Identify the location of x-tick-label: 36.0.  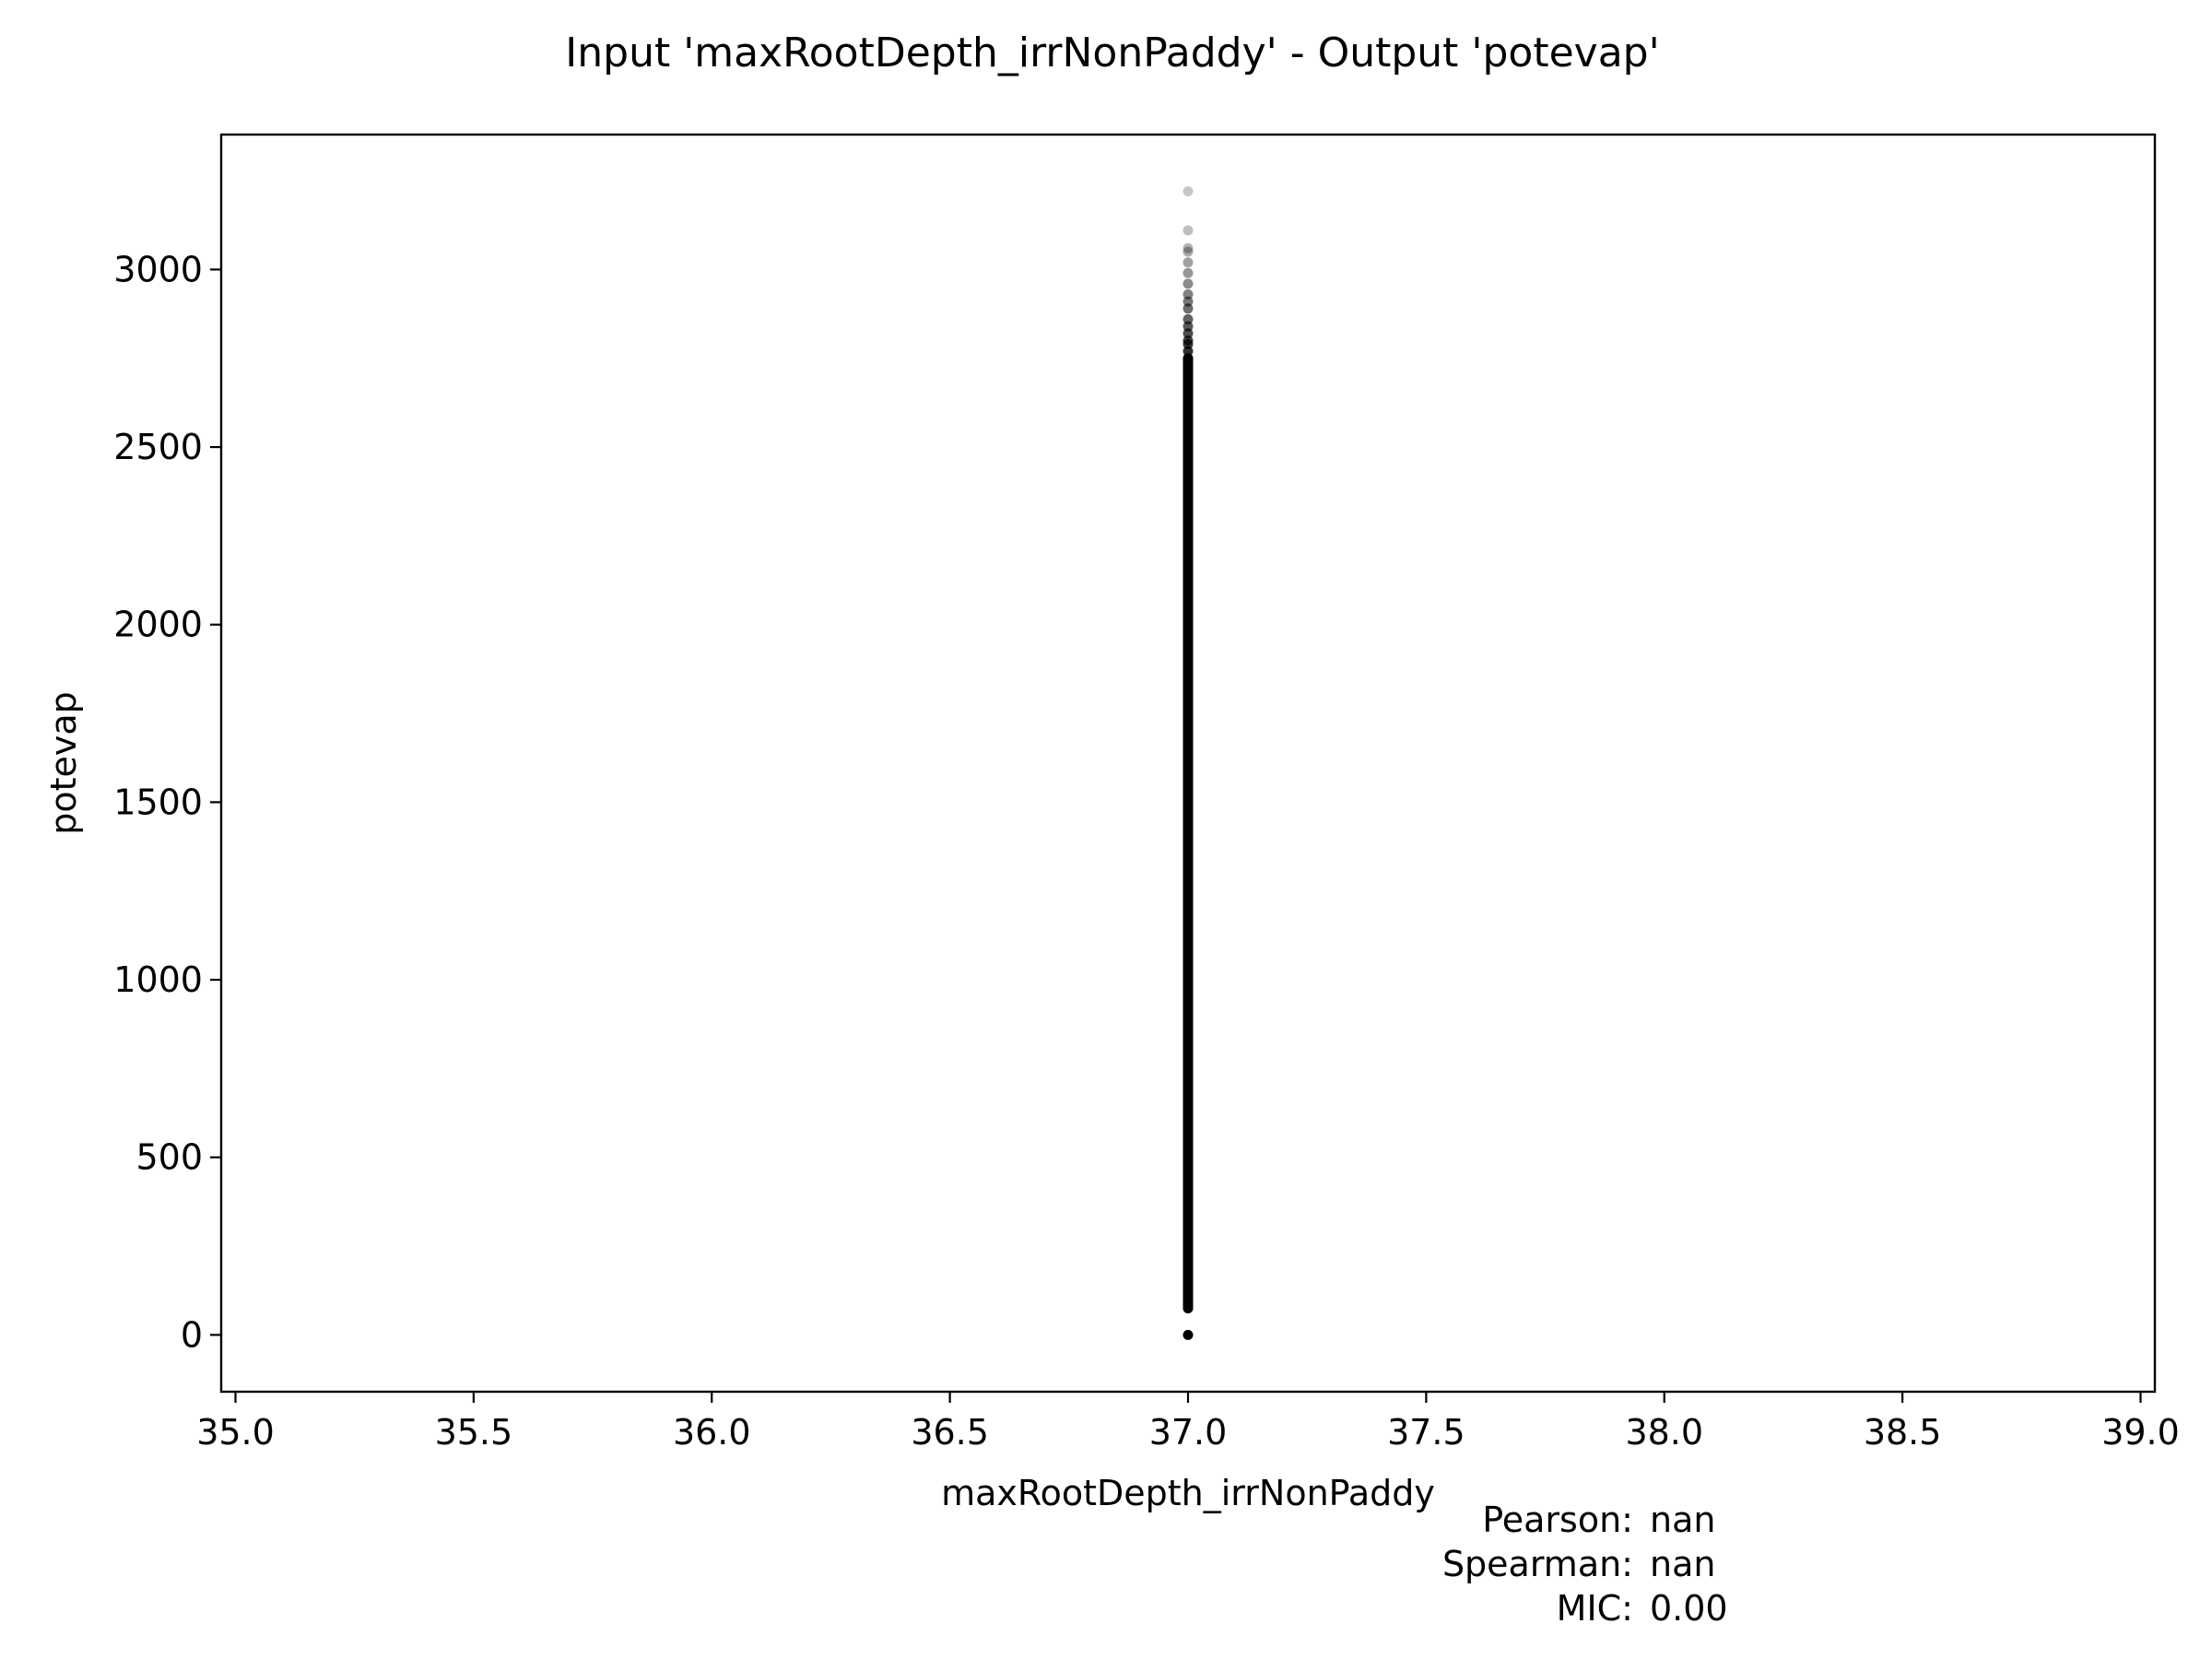
(712, 1432).